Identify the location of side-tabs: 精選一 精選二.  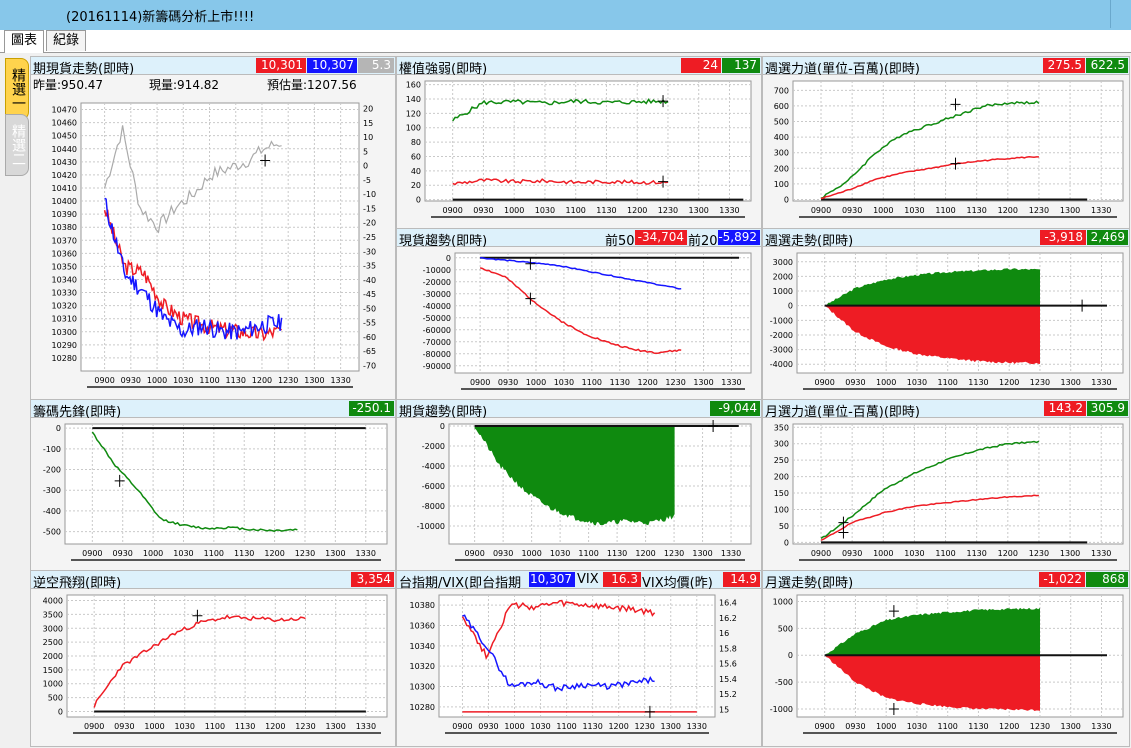
(14, 402).